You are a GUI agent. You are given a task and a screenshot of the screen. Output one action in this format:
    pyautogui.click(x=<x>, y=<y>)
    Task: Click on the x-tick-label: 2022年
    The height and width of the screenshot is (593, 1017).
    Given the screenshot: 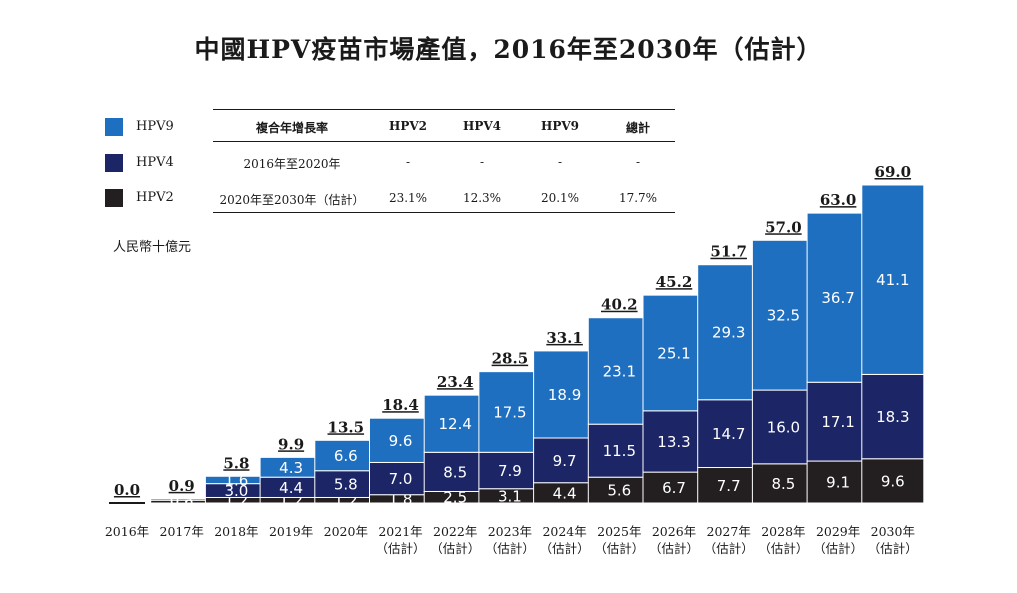 What is the action you would take?
    pyautogui.click(x=455, y=531)
    